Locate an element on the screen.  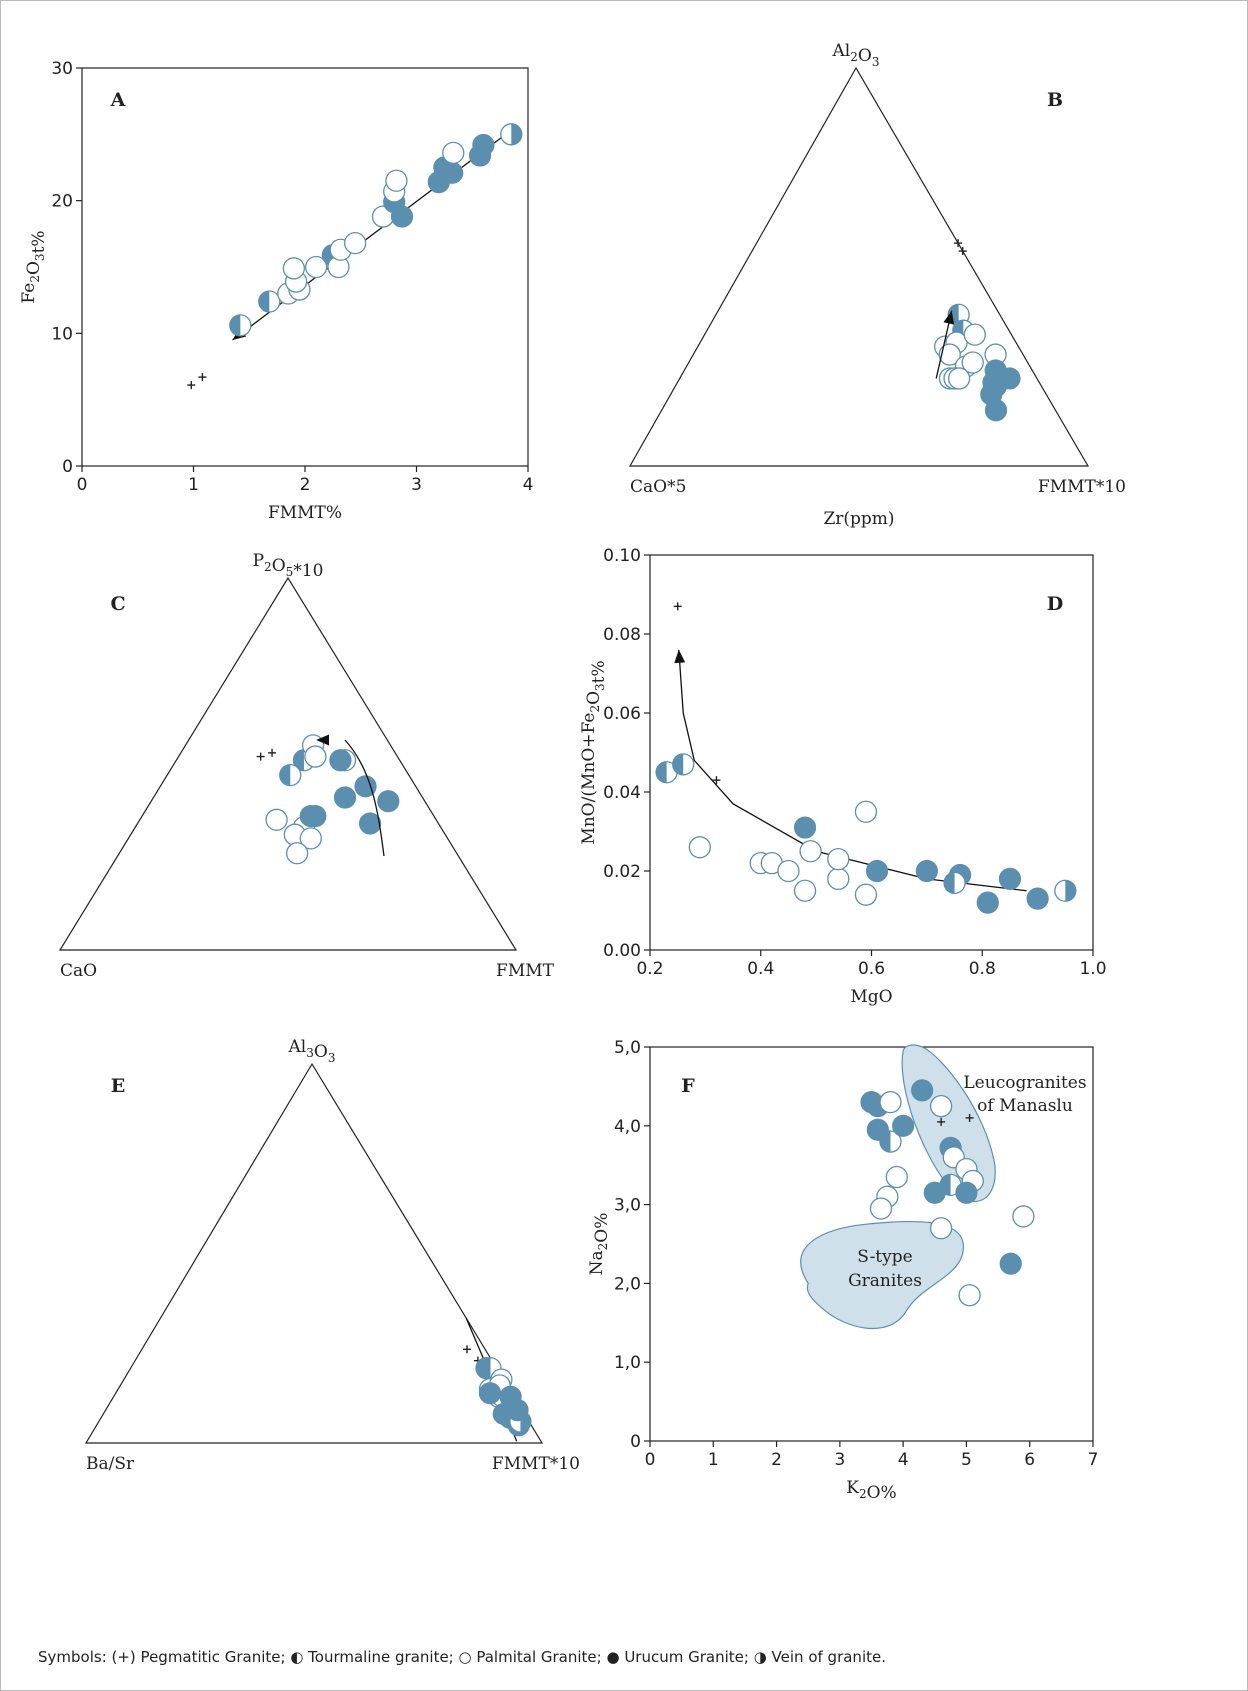
y-tick-label: 0.10 is located at coordinates (622, 556).